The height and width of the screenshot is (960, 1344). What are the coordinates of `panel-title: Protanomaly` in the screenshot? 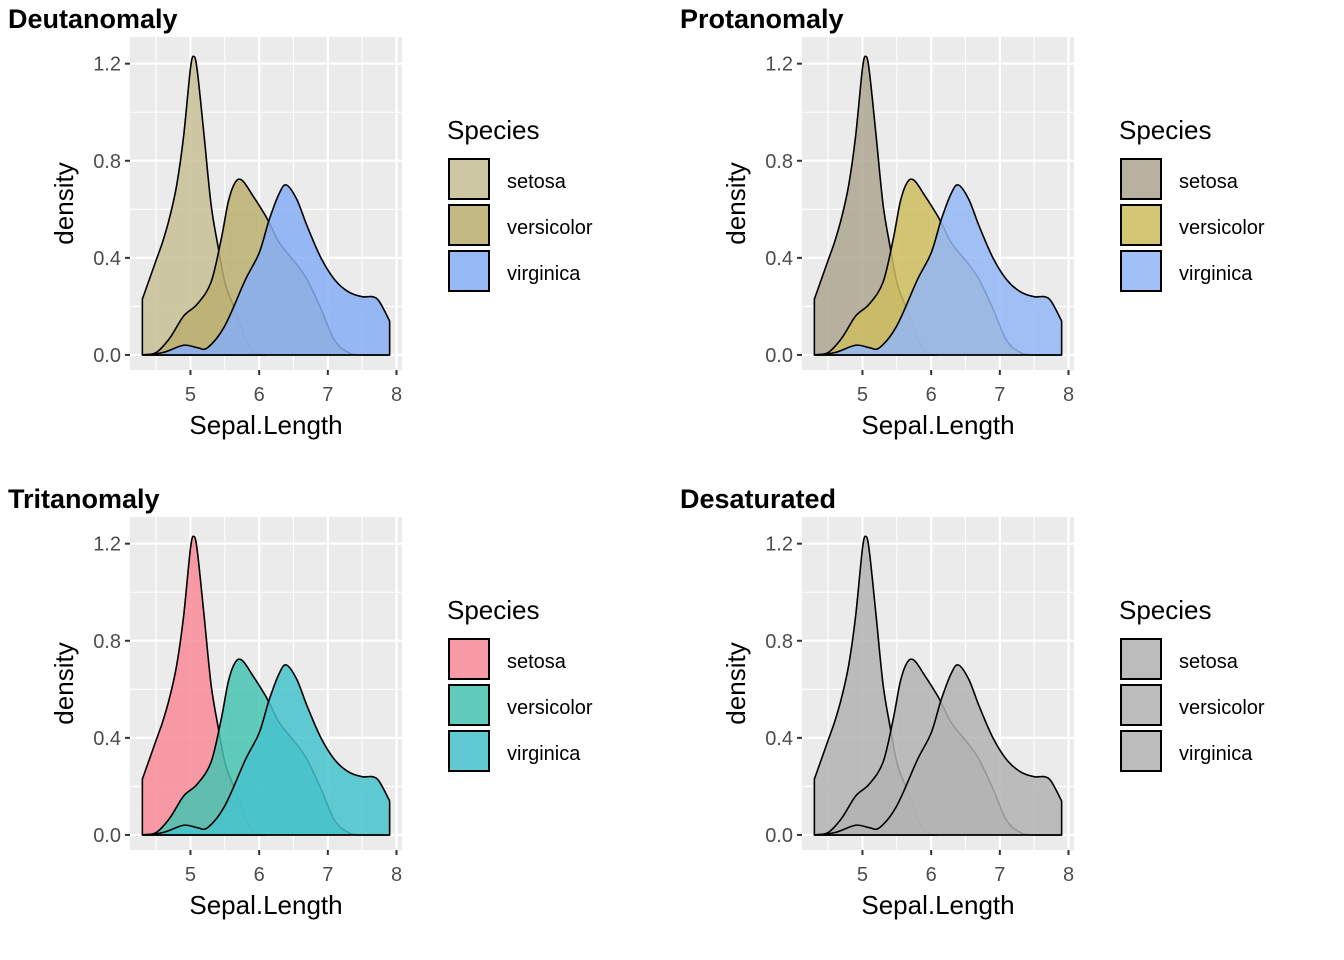 It's located at (762, 19).